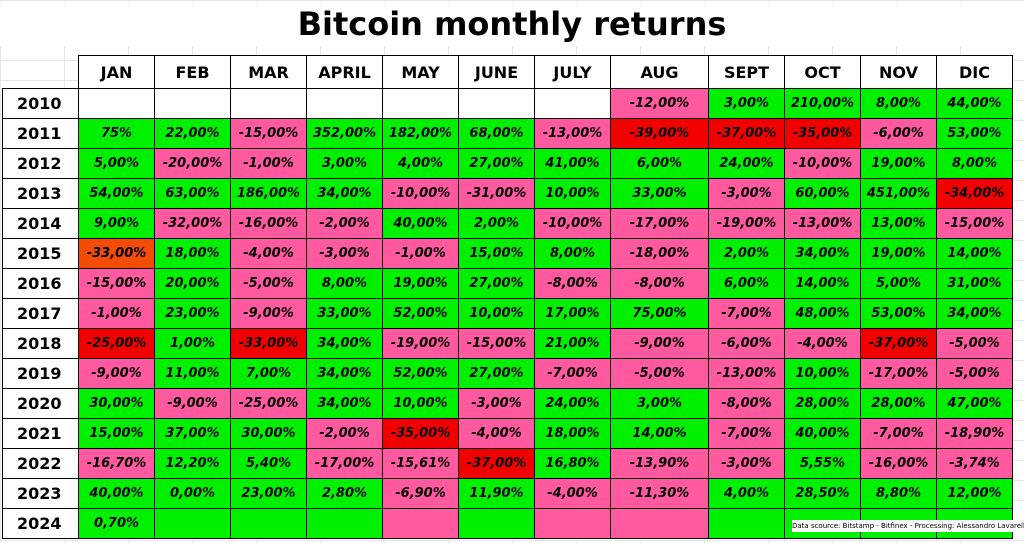 The image size is (1024, 543). What do you see at coordinates (974, 193) in the screenshot?
I see `return-cell: -34,00%` at bounding box center [974, 193].